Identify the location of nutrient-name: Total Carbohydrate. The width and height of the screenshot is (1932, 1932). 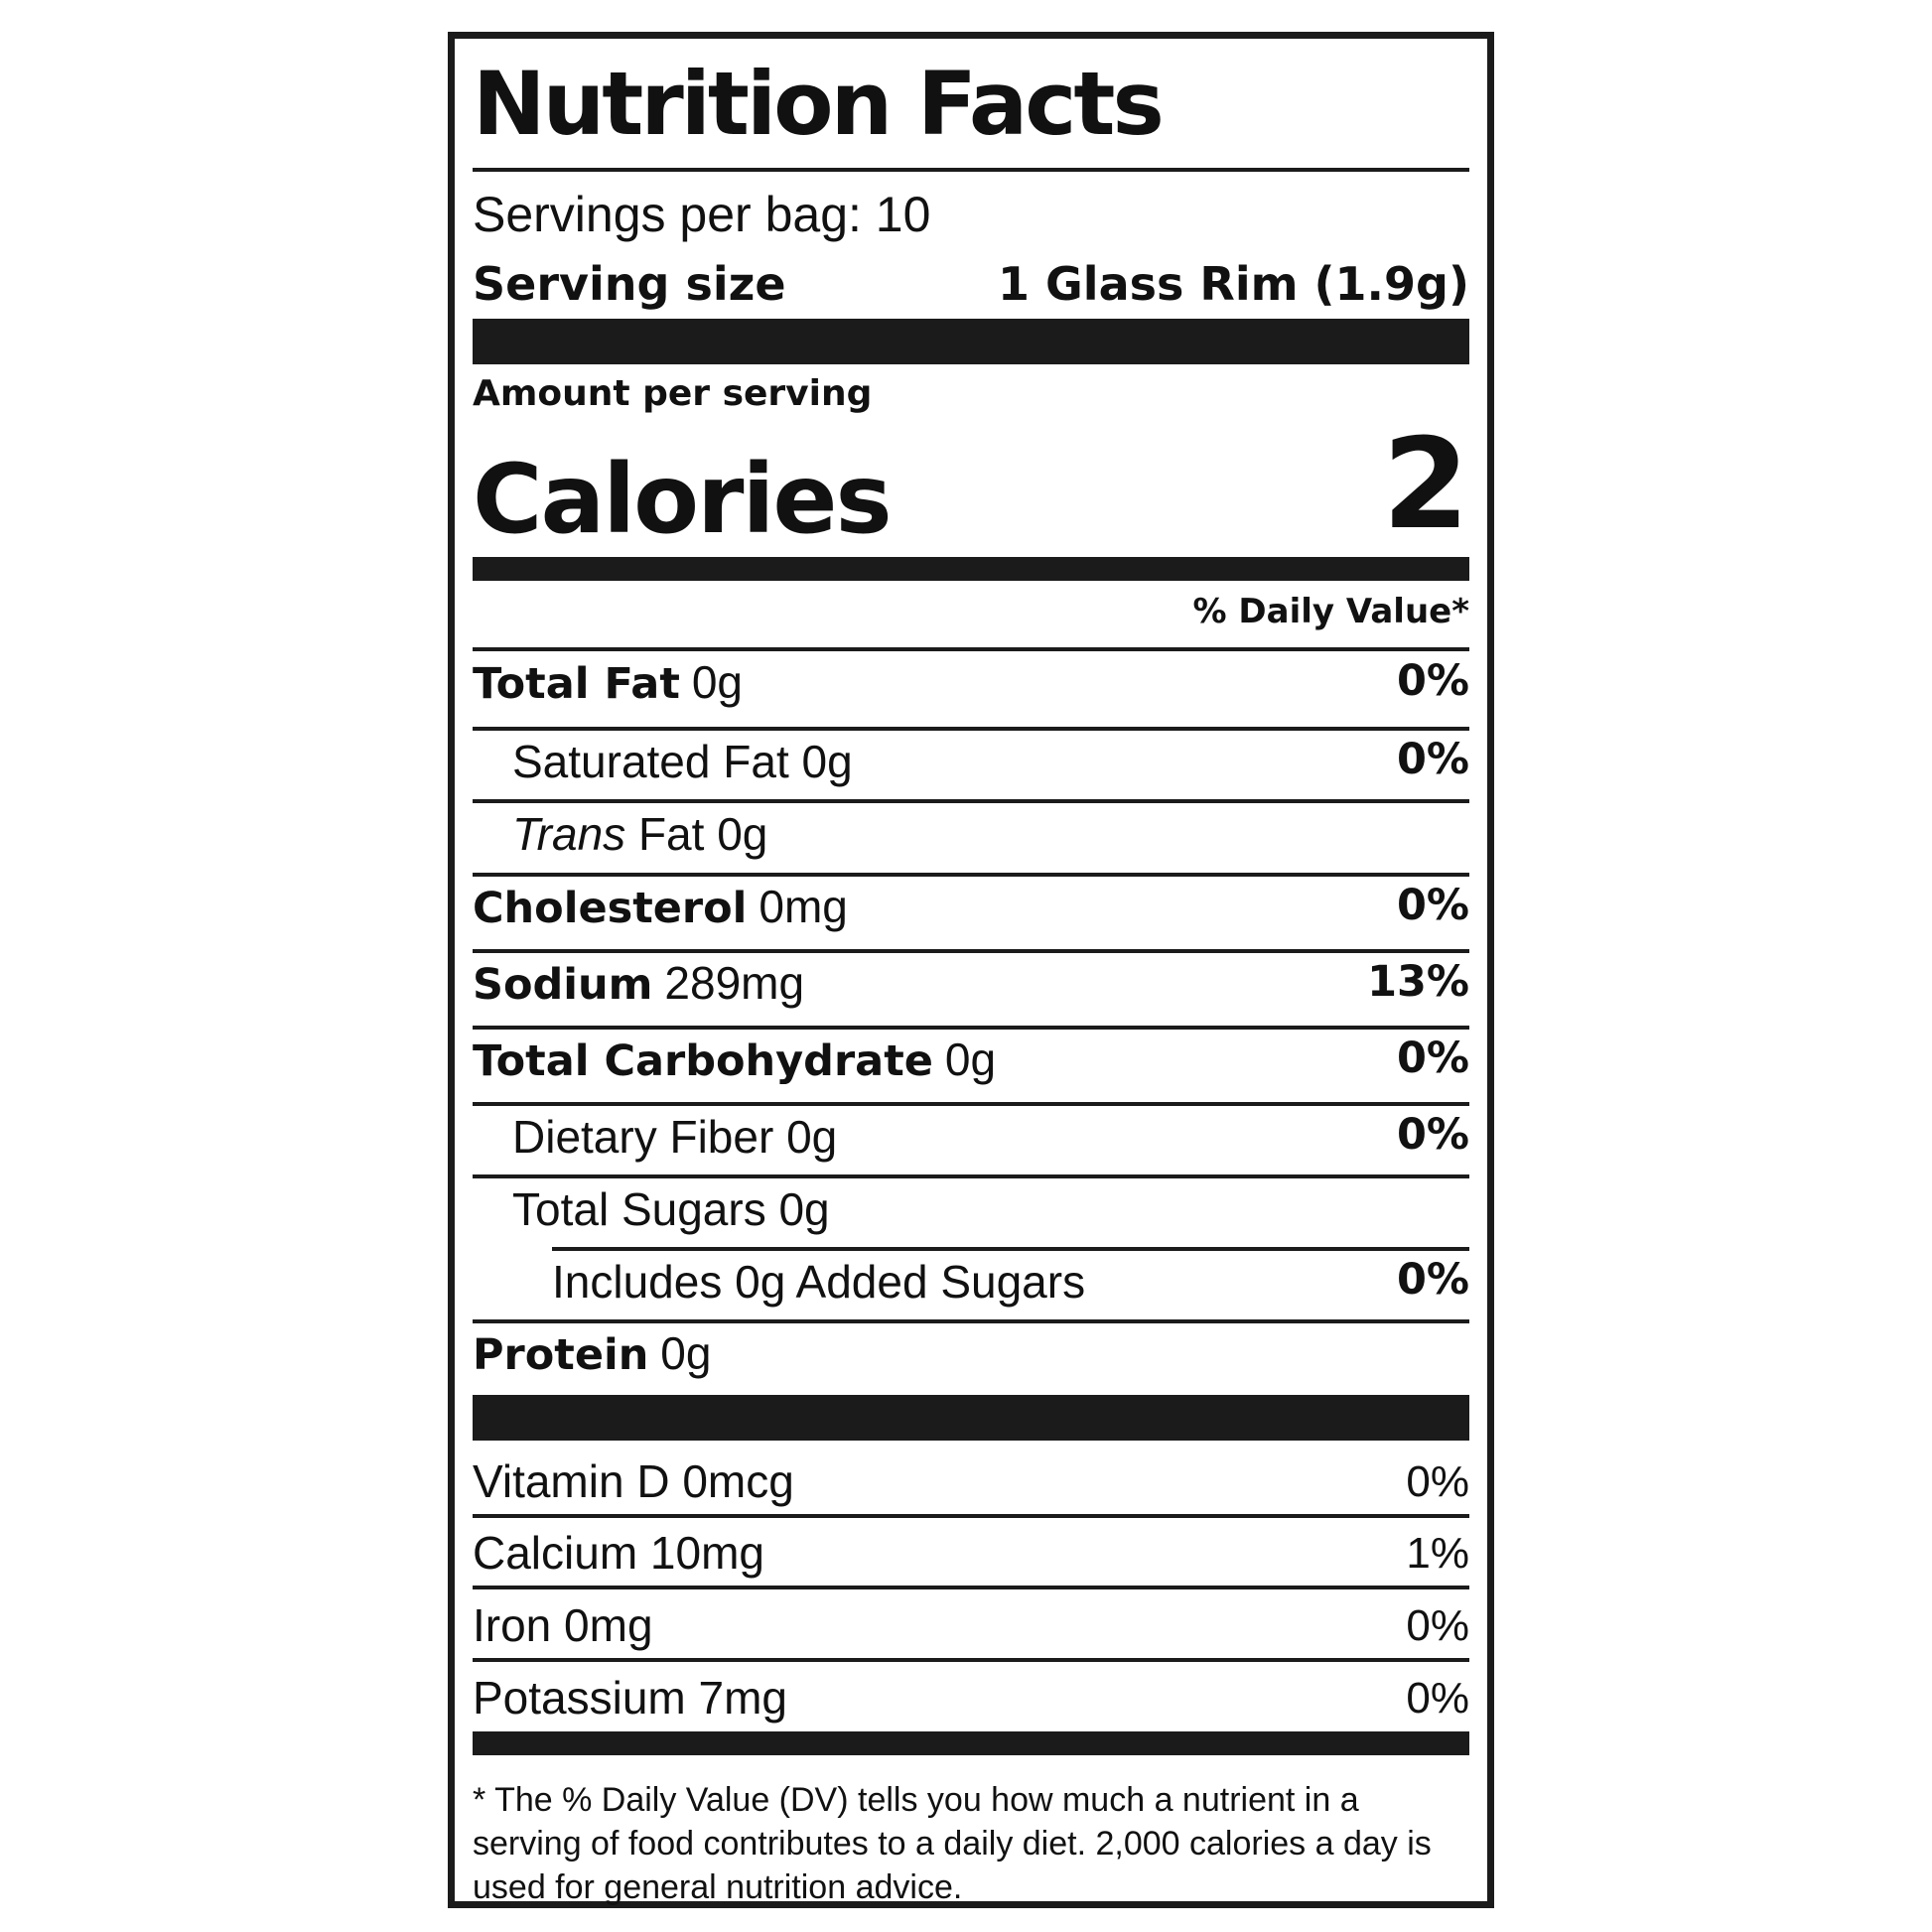
(703, 1061).